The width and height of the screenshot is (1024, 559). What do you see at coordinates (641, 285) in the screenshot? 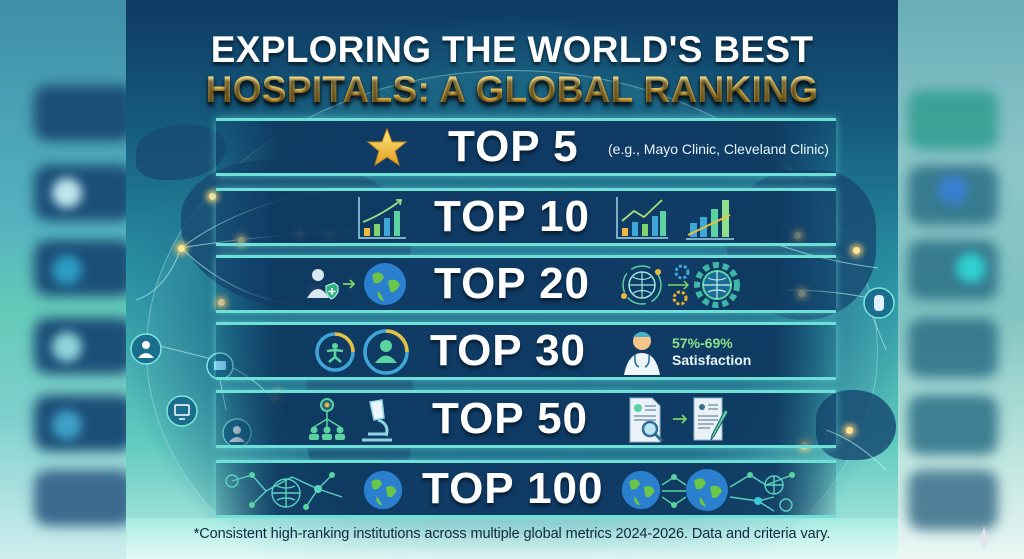
I see `globe-cycle-icon` at bounding box center [641, 285].